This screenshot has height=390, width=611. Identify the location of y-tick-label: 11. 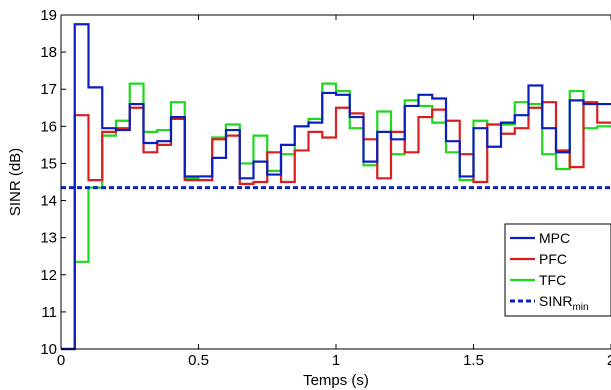
(49, 312).